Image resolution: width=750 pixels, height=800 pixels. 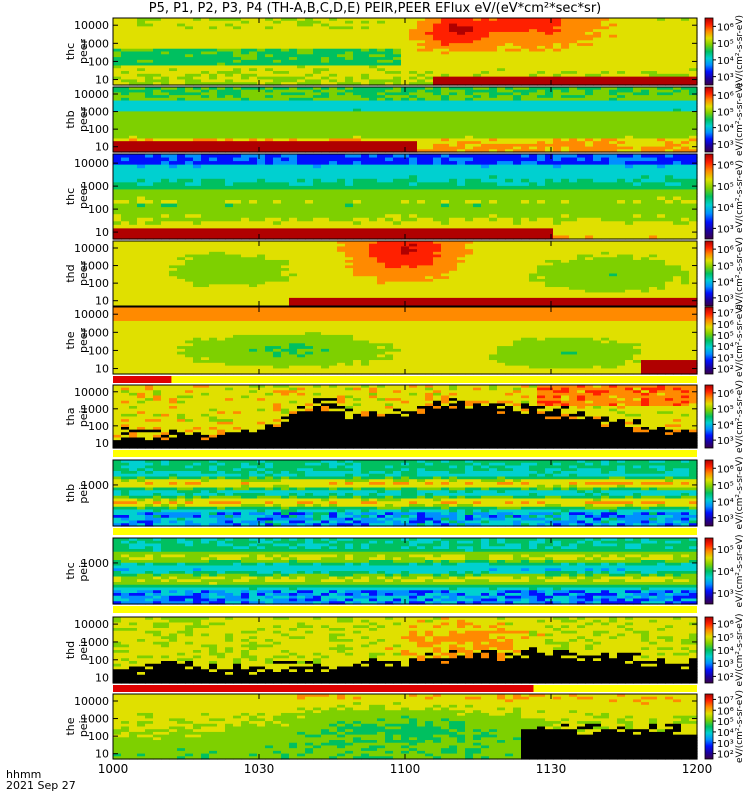 What do you see at coordinates (725, 27) in the screenshot?
I see `colorbar-tick-label: 10⁶` at bounding box center [725, 27].